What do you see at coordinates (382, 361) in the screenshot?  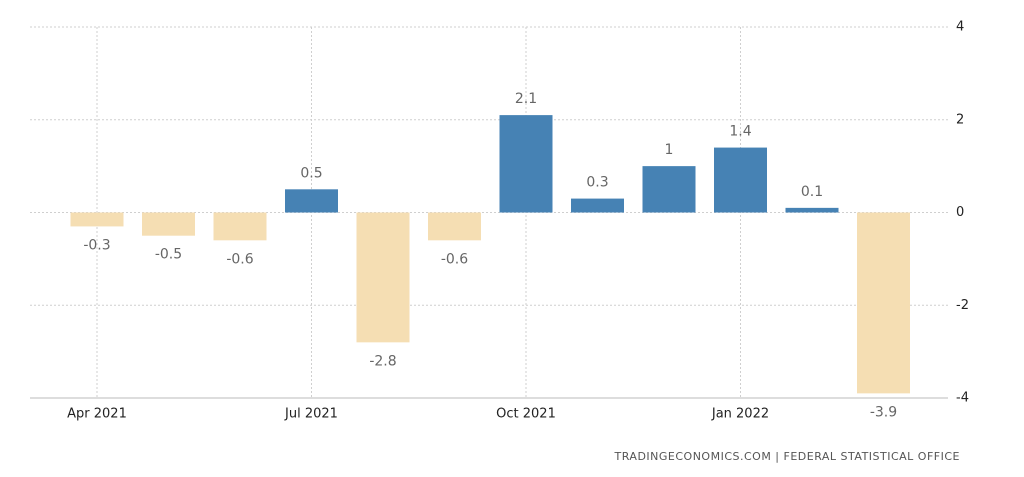 I see `value-label: -2.8` at bounding box center [382, 361].